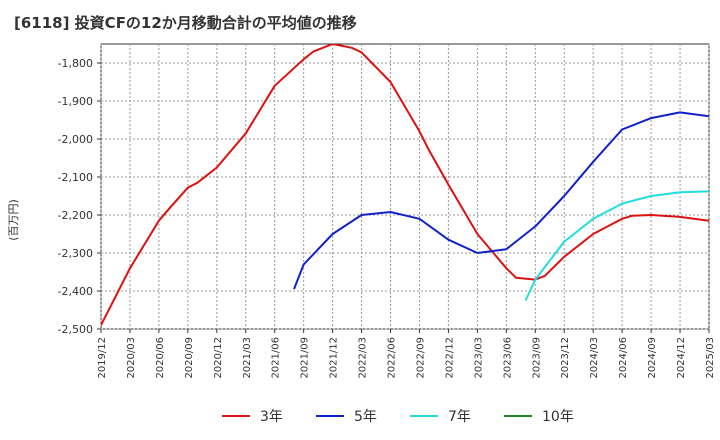 Image resolution: width=720 pixels, height=440 pixels. What do you see at coordinates (346, 416) in the screenshot?
I see `legend-item: 5年` at bounding box center [346, 416].